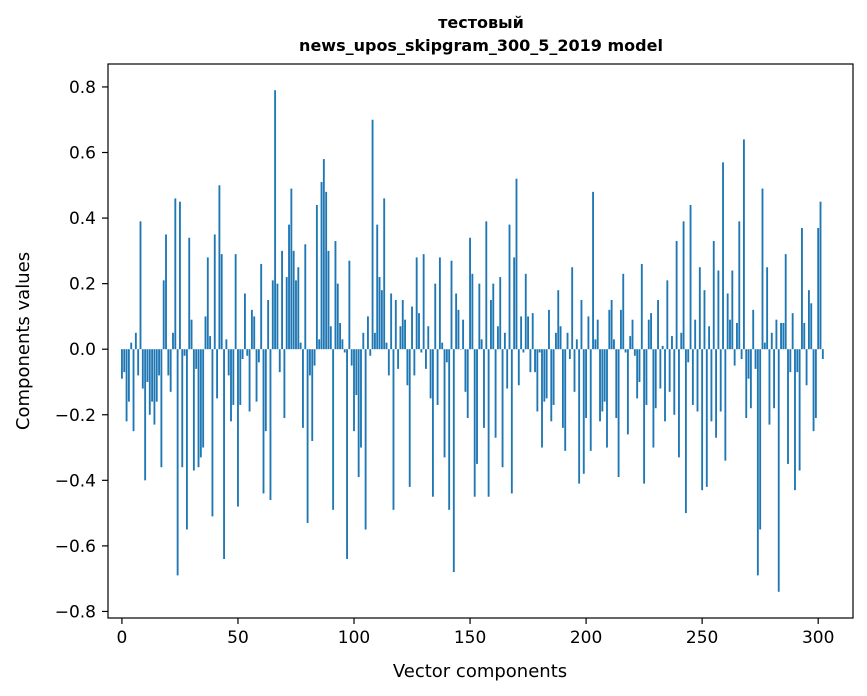 The height and width of the screenshot is (696, 867). What do you see at coordinates (480, 671) in the screenshot?
I see `x-axis-label: Vector components` at bounding box center [480, 671].